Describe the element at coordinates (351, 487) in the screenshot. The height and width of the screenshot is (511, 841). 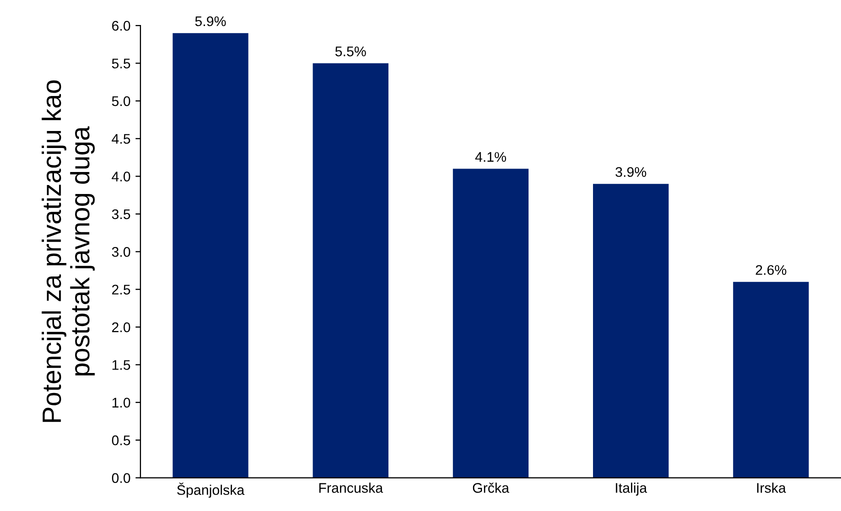
I see `x-tick-label: Francuska` at that location.